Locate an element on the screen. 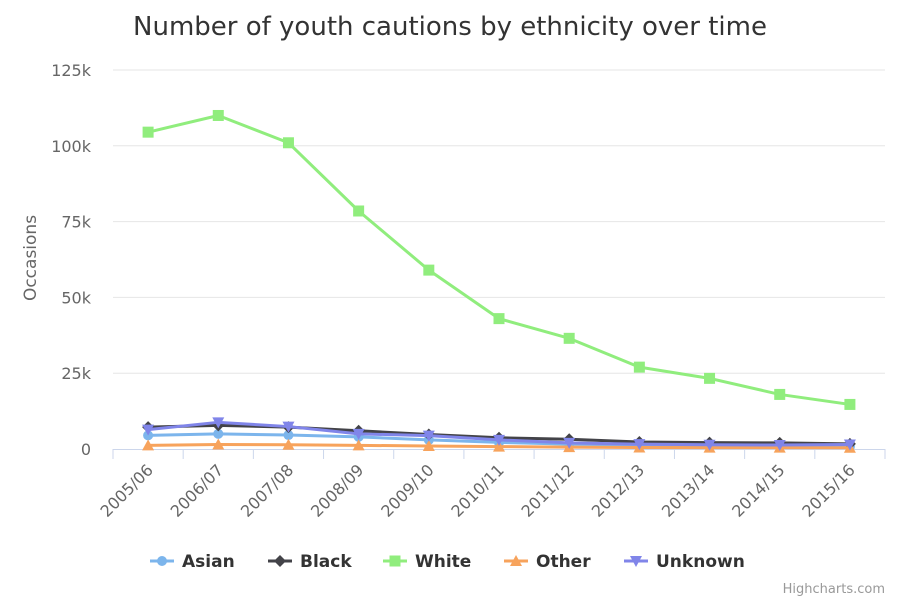 The width and height of the screenshot is (900, 600). legend-label-white: White is located at coordinates (443, 562).